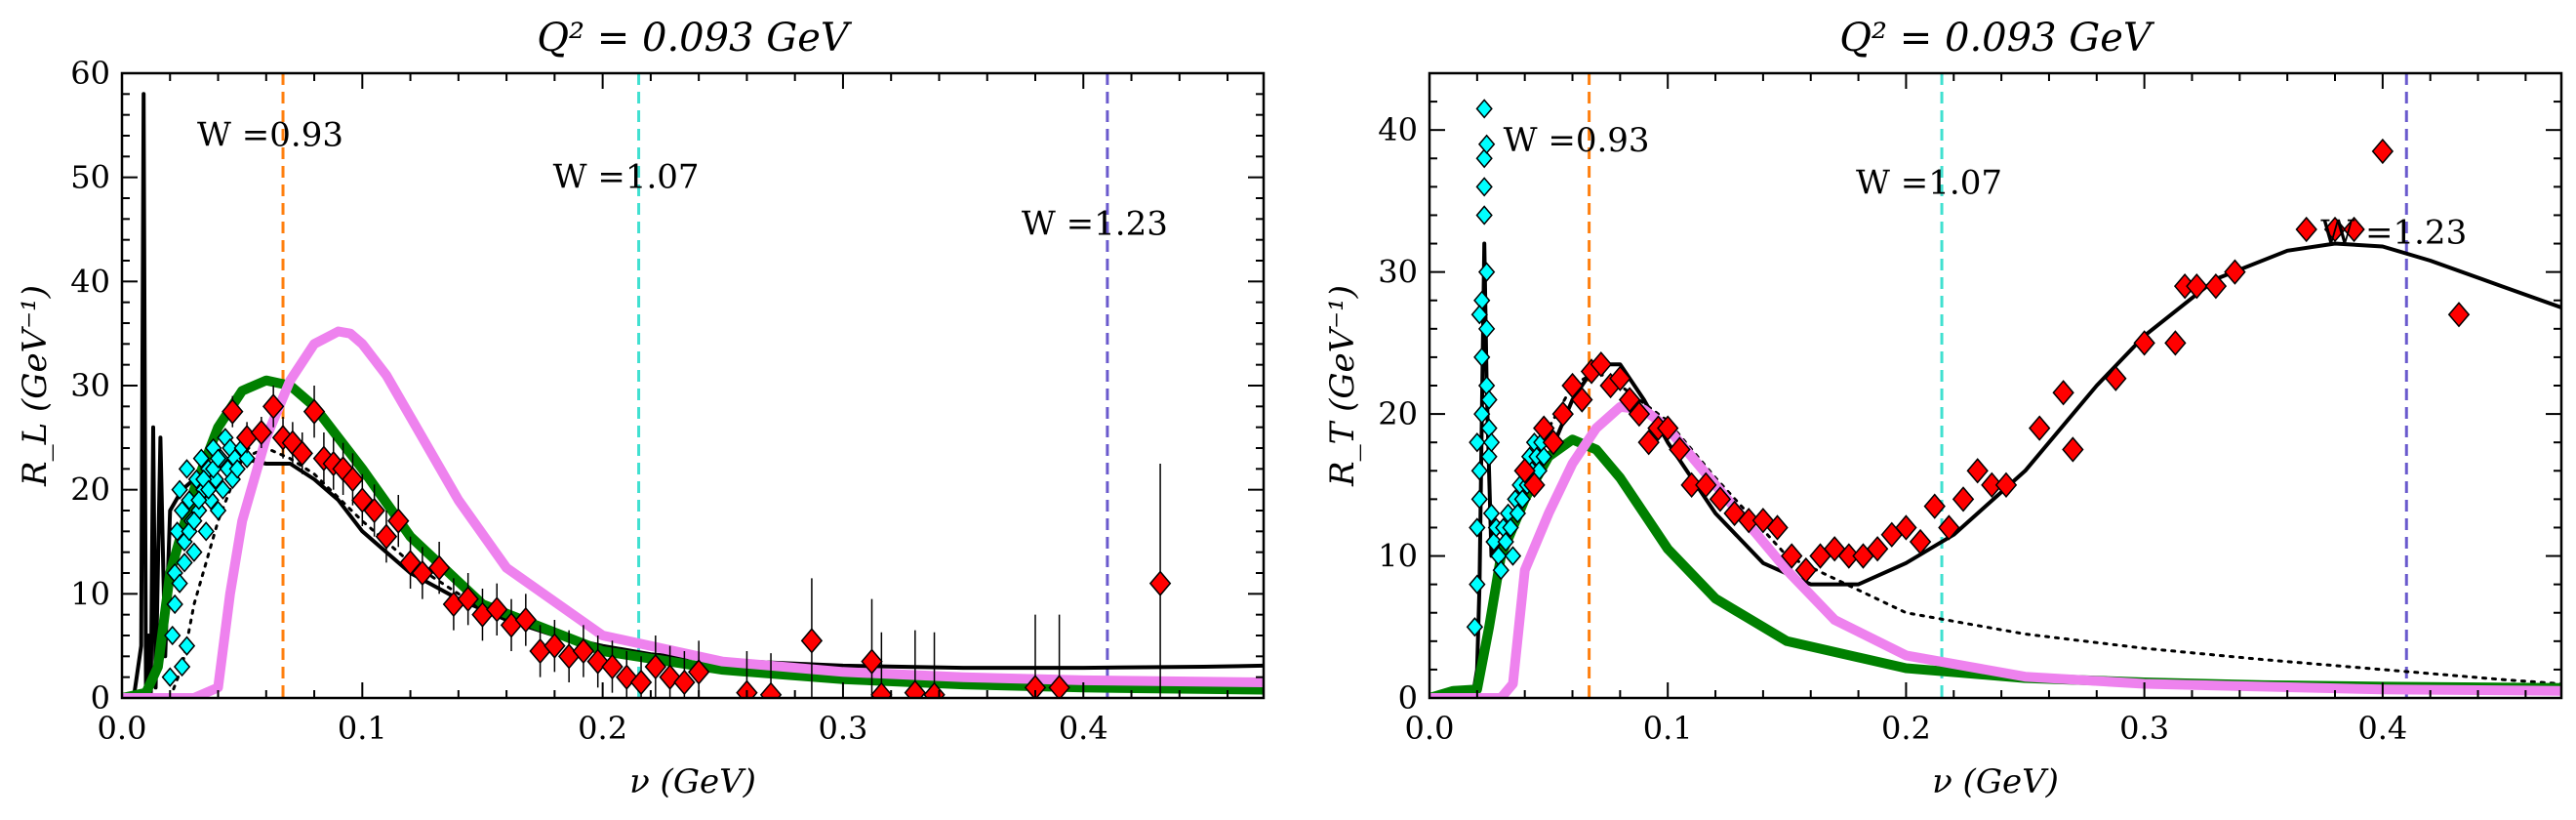 This screenshot has height=820, width=2576. What do you see at coordinates (90, 177) in the screenshot?
I see `y-tick-label: 50` at bounding box center [90, 177].